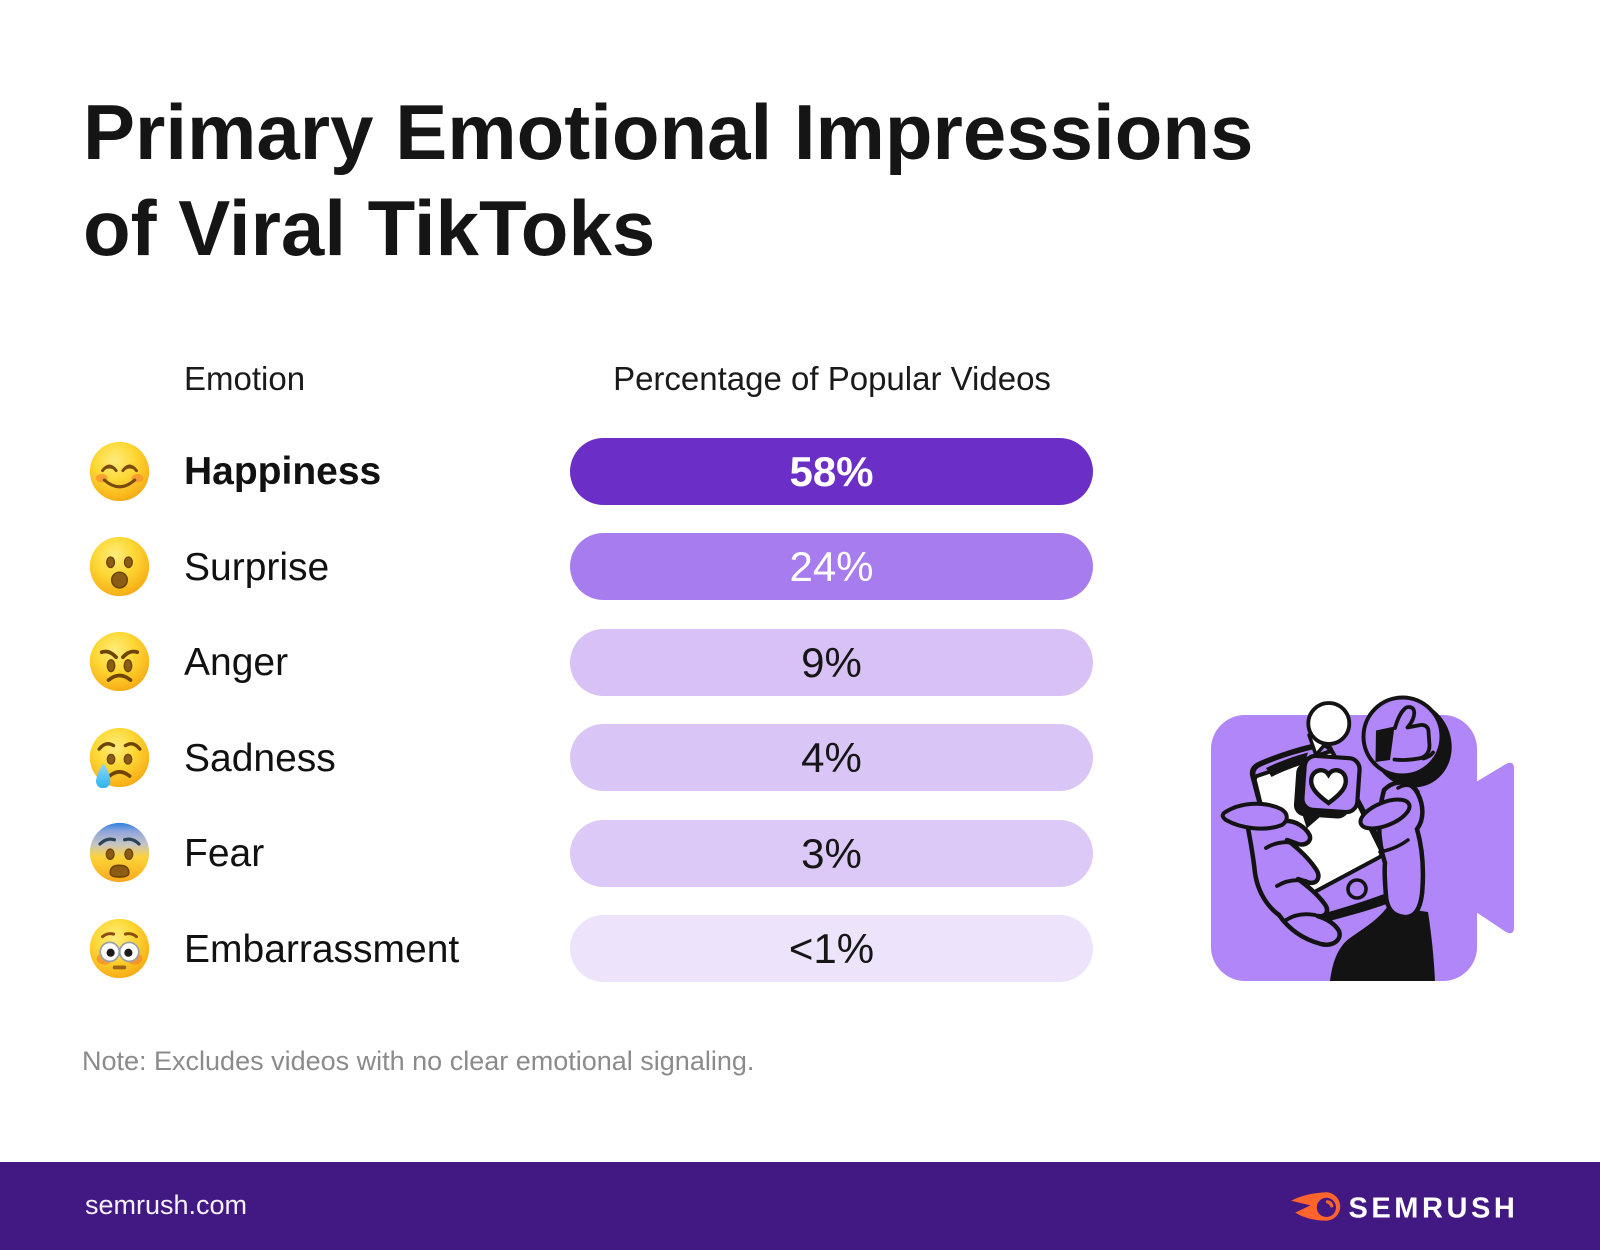 The width and height of the screenshot is (1600, 1250). I want to click on svg-text: SEMRUSH, so click(1434, 1207).